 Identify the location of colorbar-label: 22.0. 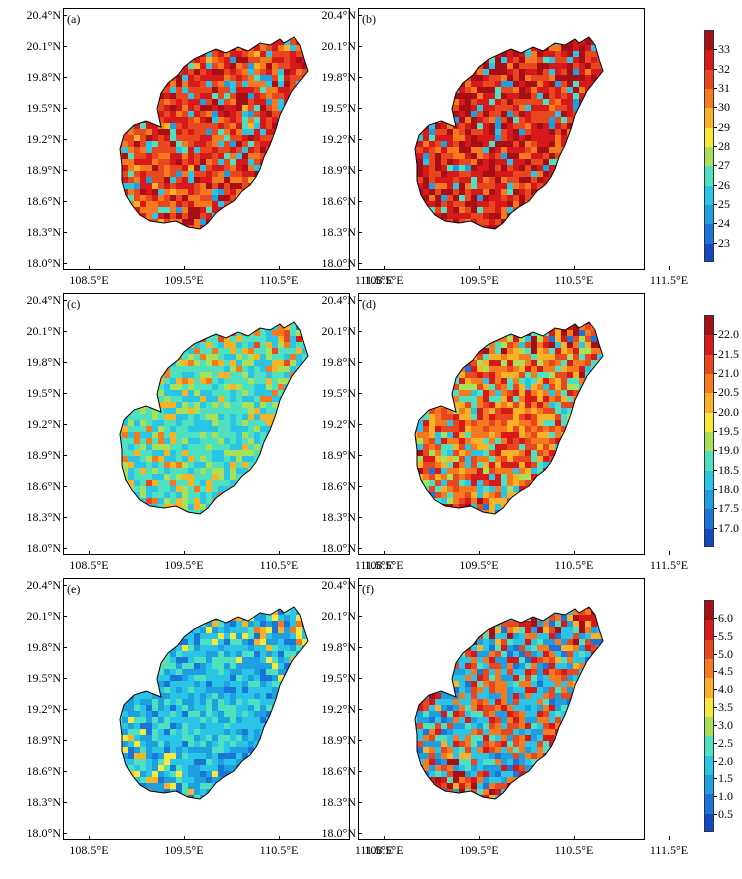
(728, 334).